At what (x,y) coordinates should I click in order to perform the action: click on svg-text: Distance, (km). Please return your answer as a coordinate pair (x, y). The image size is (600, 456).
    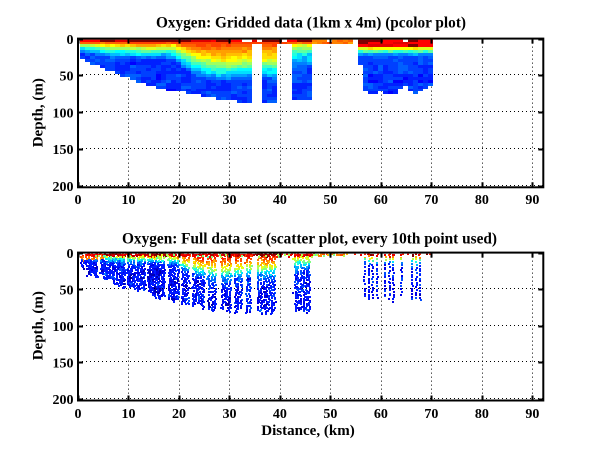
    Looking at the image, I should click on (308, 431).